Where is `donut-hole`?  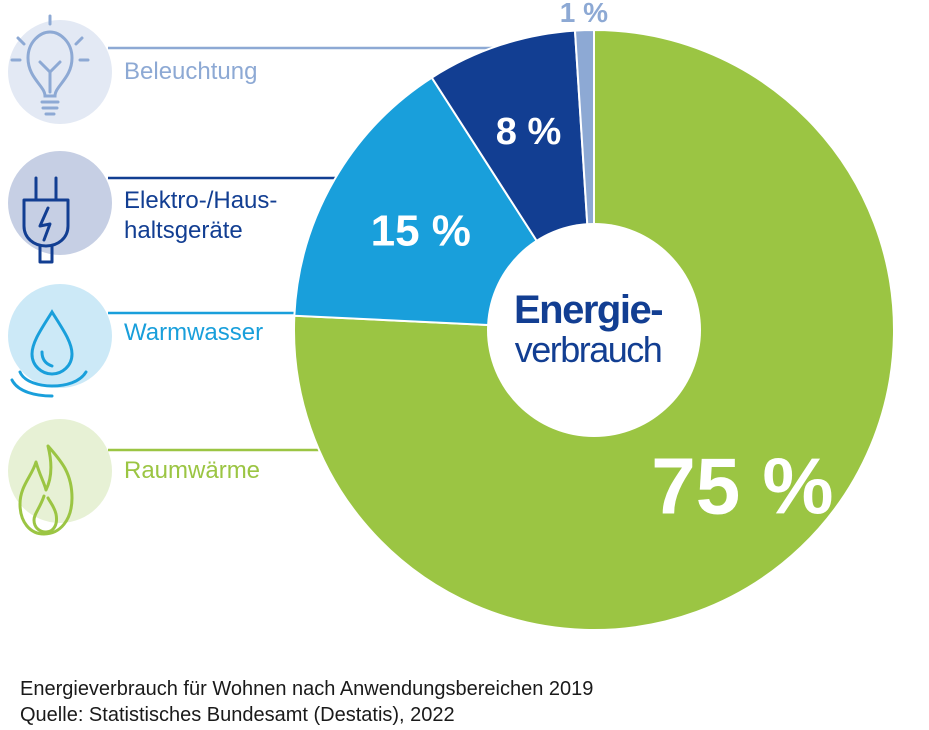
donut-hole is located at coordinates (594, 330).